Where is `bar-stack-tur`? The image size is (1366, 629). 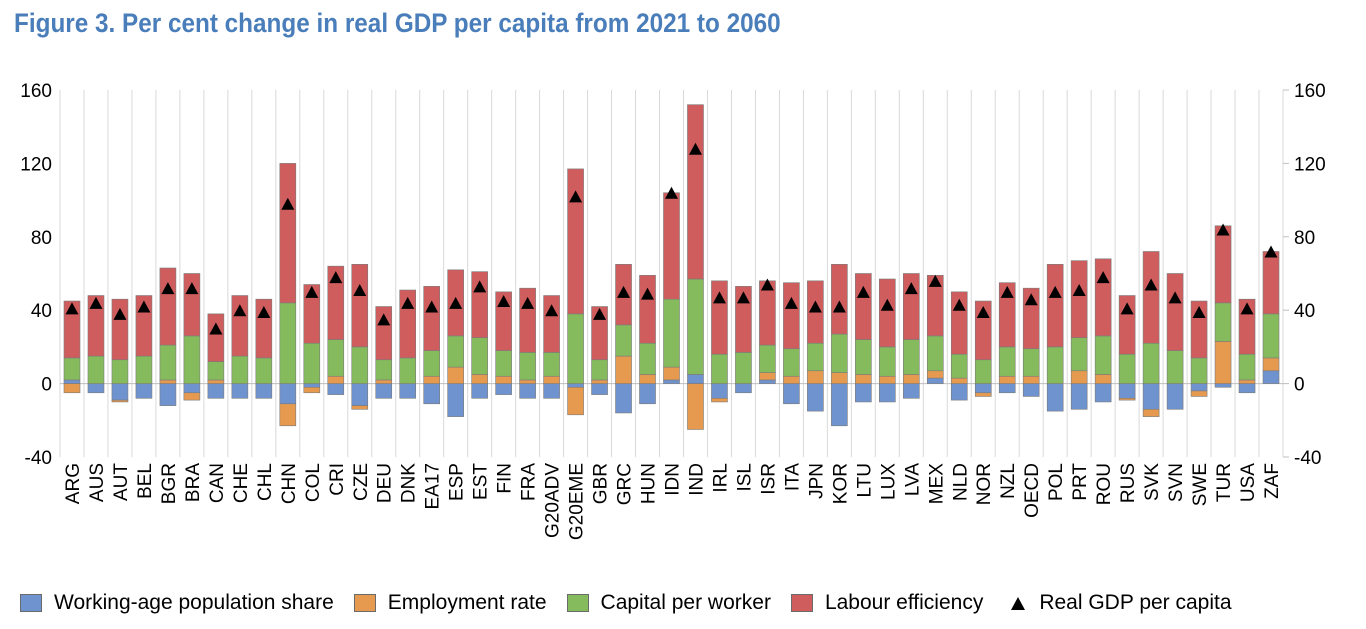
bar-stack-tur is located at coordinates (1223, 306).